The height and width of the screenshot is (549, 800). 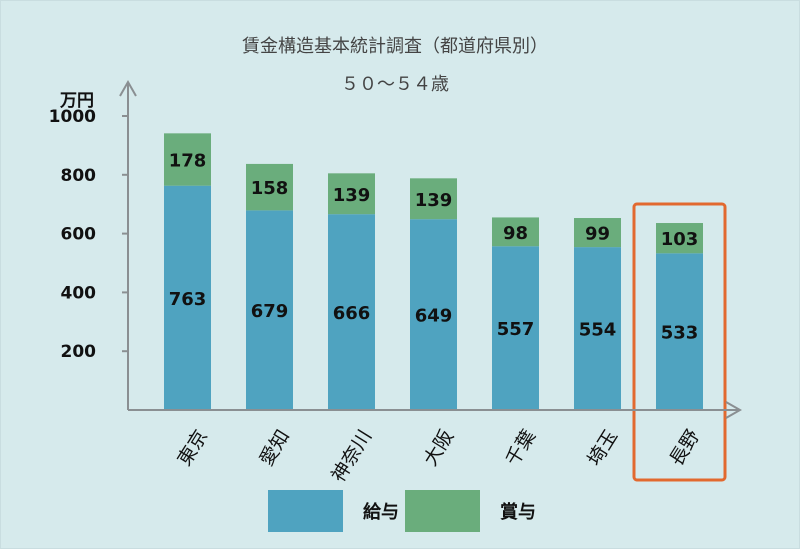 I want to click on x-category-label: 神奈川, so click(x=351, y=456).